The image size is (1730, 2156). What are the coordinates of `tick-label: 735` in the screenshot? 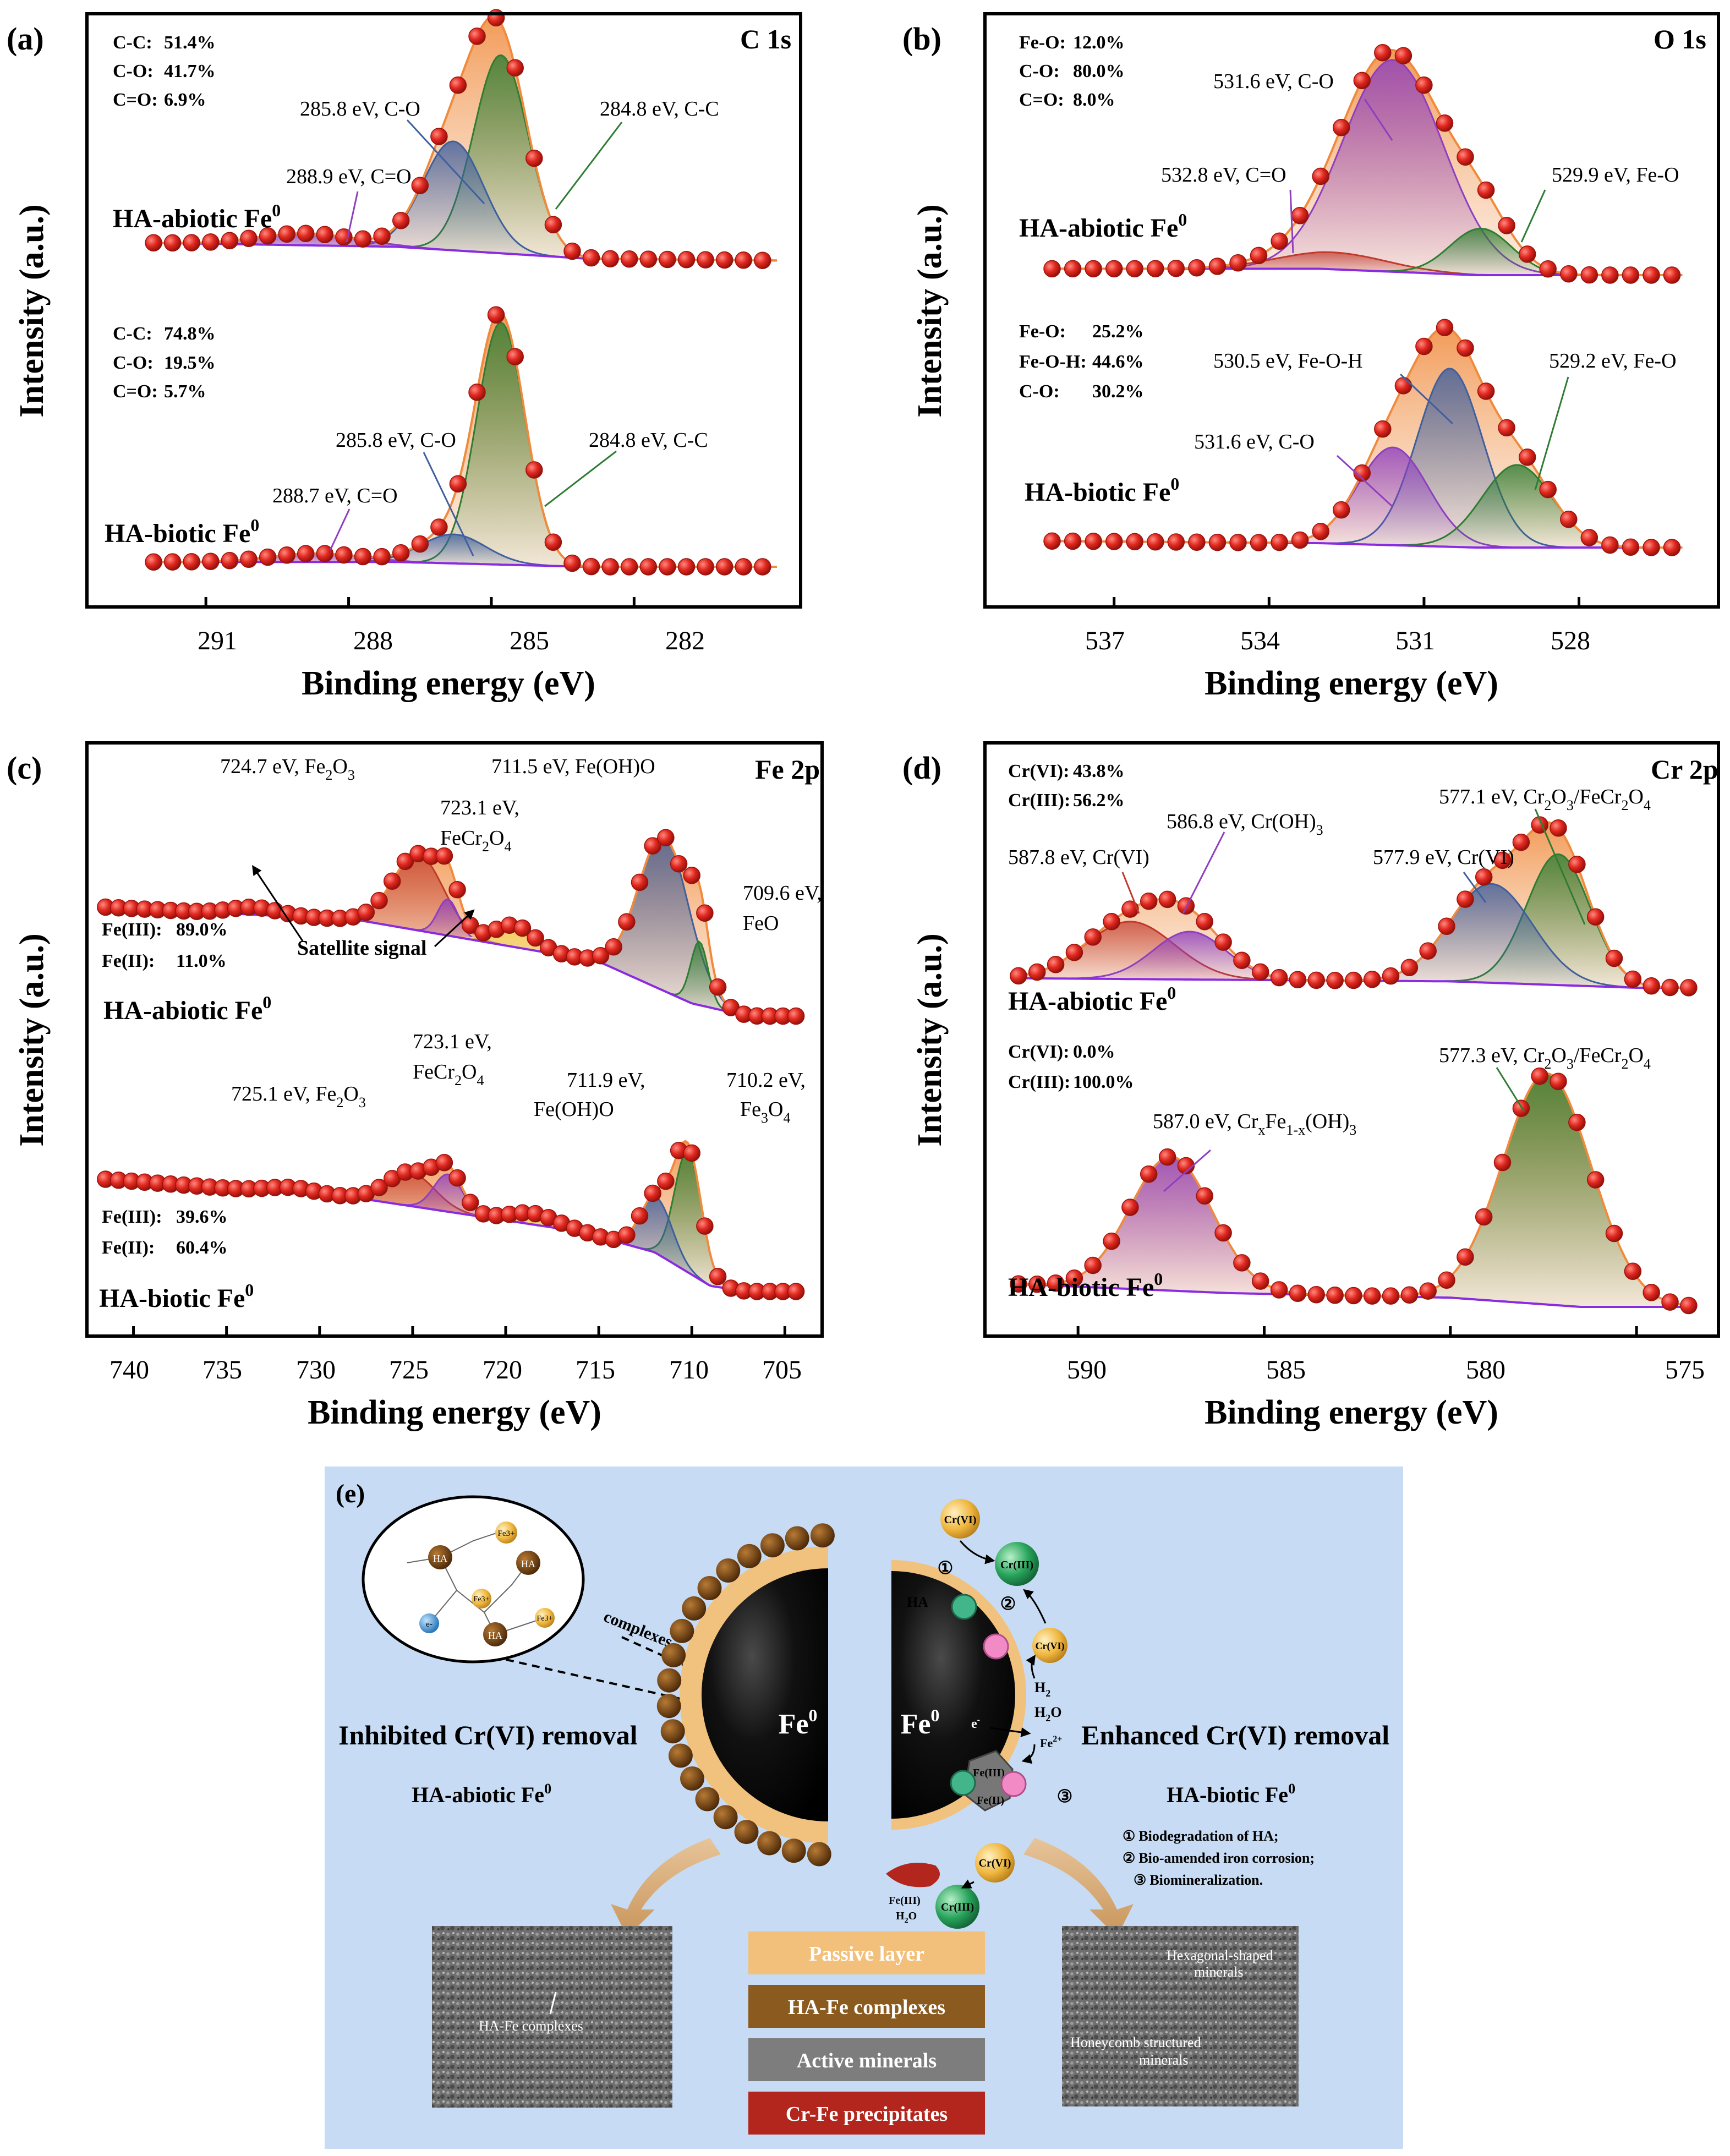 It's located at (222, 1370).